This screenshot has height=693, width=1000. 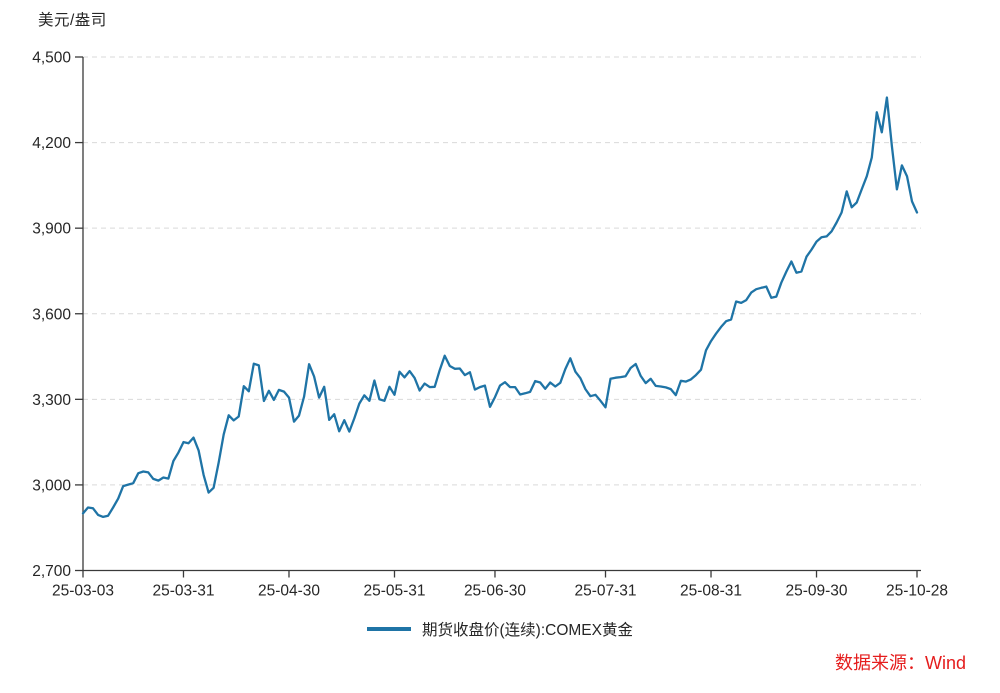 What do you see at coordinates (83, 591) in the screenshot?
I see `x-tick-label: 25-03-03` at bounding box center [83, 591].